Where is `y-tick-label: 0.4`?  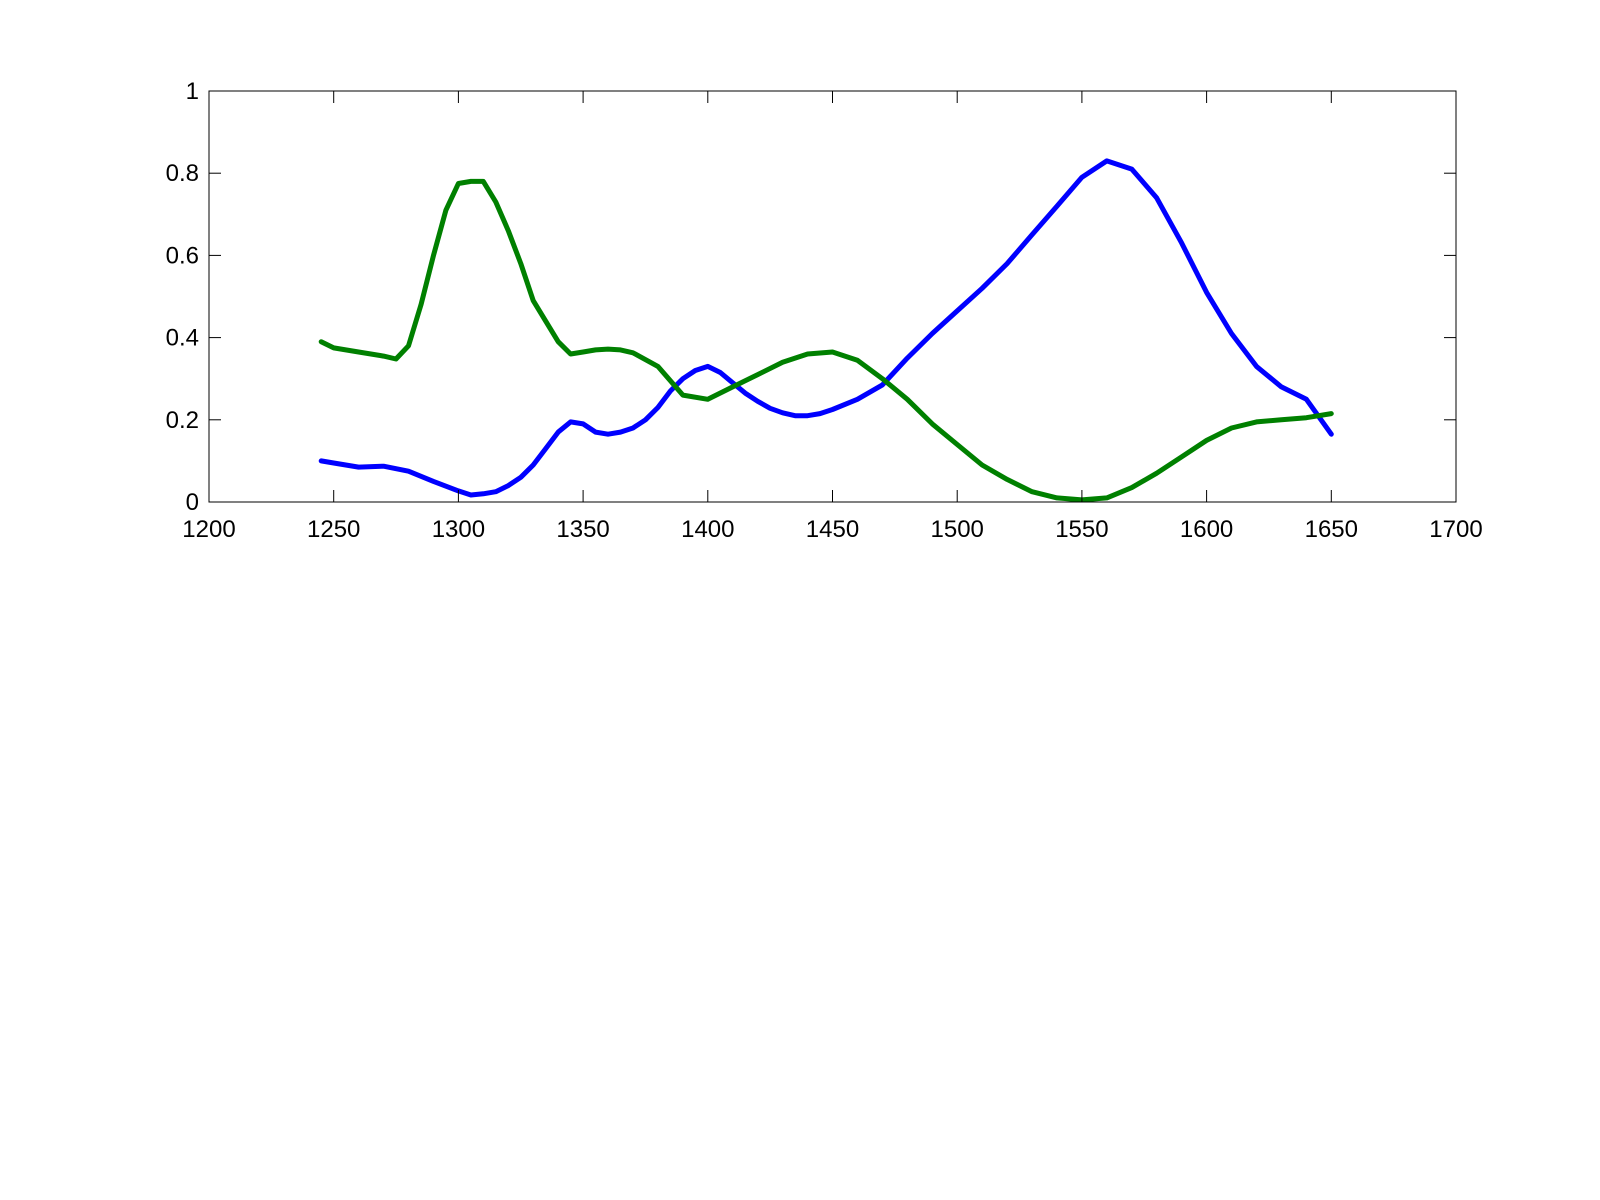 y-tick-label: 0.4 is located at coordinates (182, 338).